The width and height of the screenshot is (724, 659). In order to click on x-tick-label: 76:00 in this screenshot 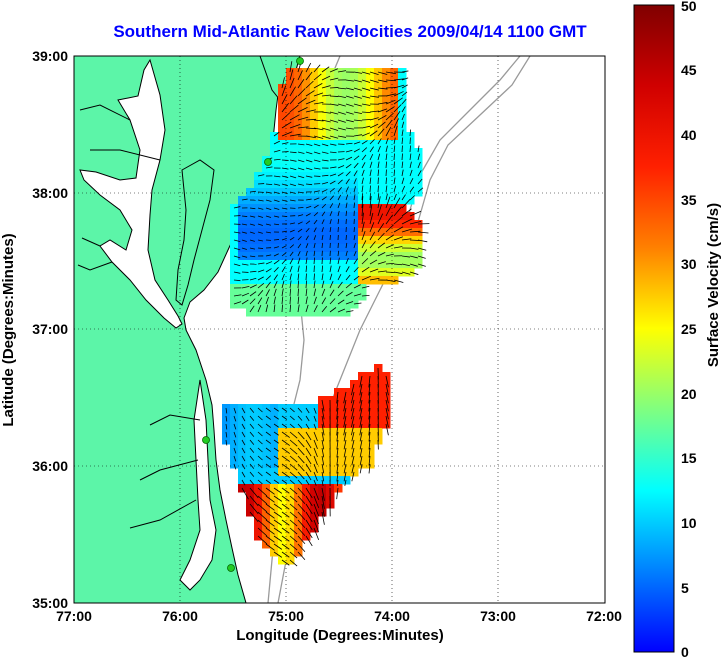, I will do `click(180, 616)`.